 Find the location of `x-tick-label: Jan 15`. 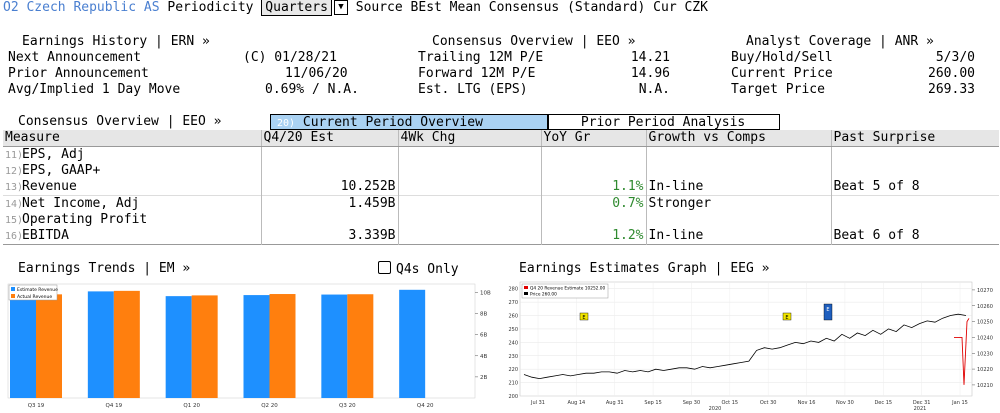

x-tick-label: Jan 15 is located at coordinates (959, 403).